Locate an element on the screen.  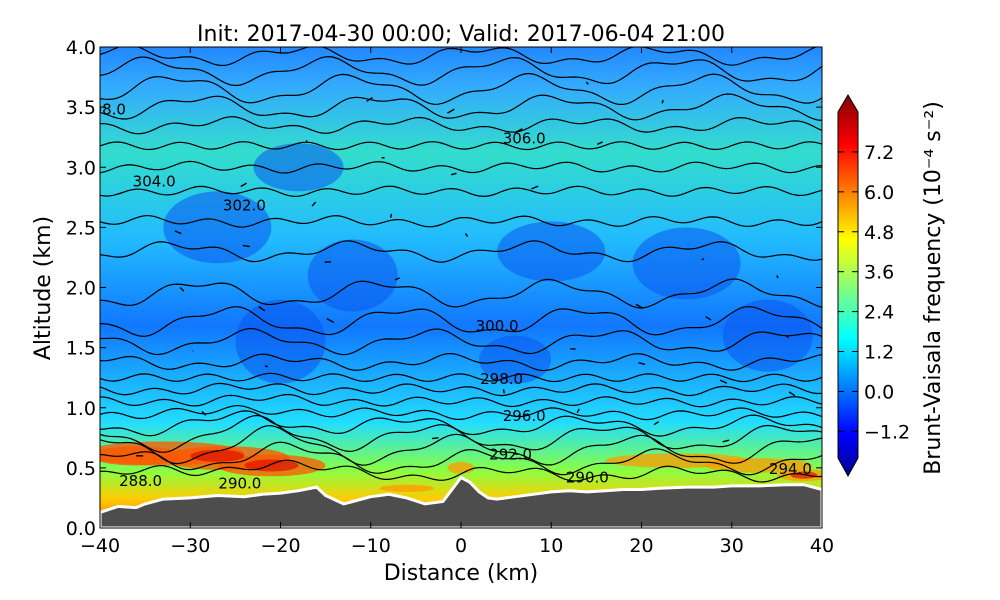
y-tick-label: 1.5 is located at coordinates (81, 349).